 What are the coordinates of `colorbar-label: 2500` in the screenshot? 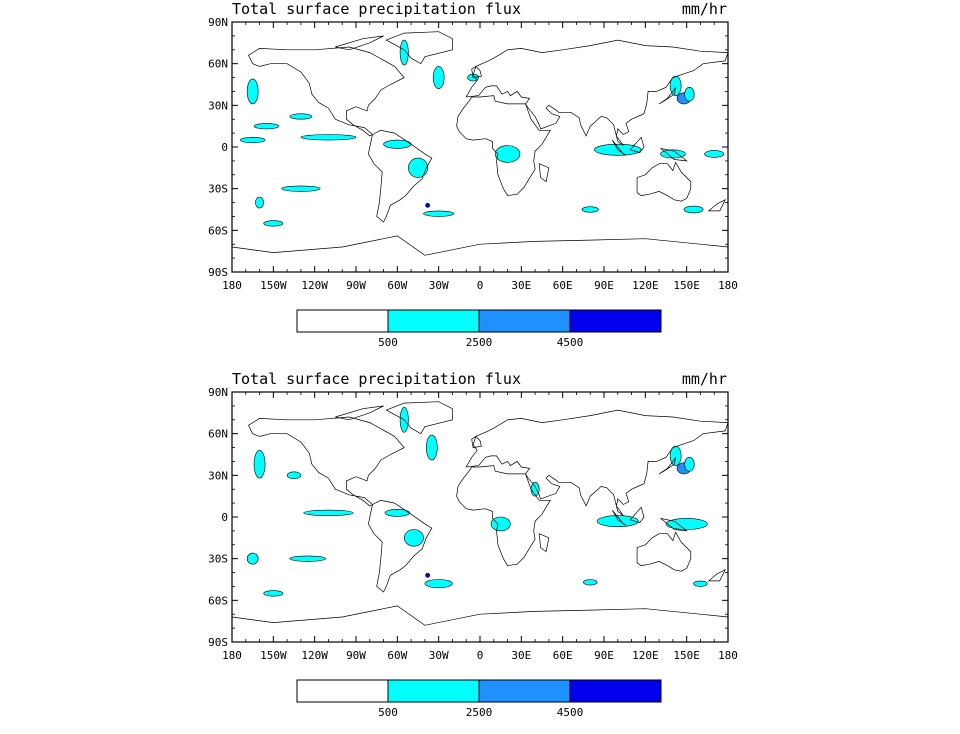 It's located at (479, 342).